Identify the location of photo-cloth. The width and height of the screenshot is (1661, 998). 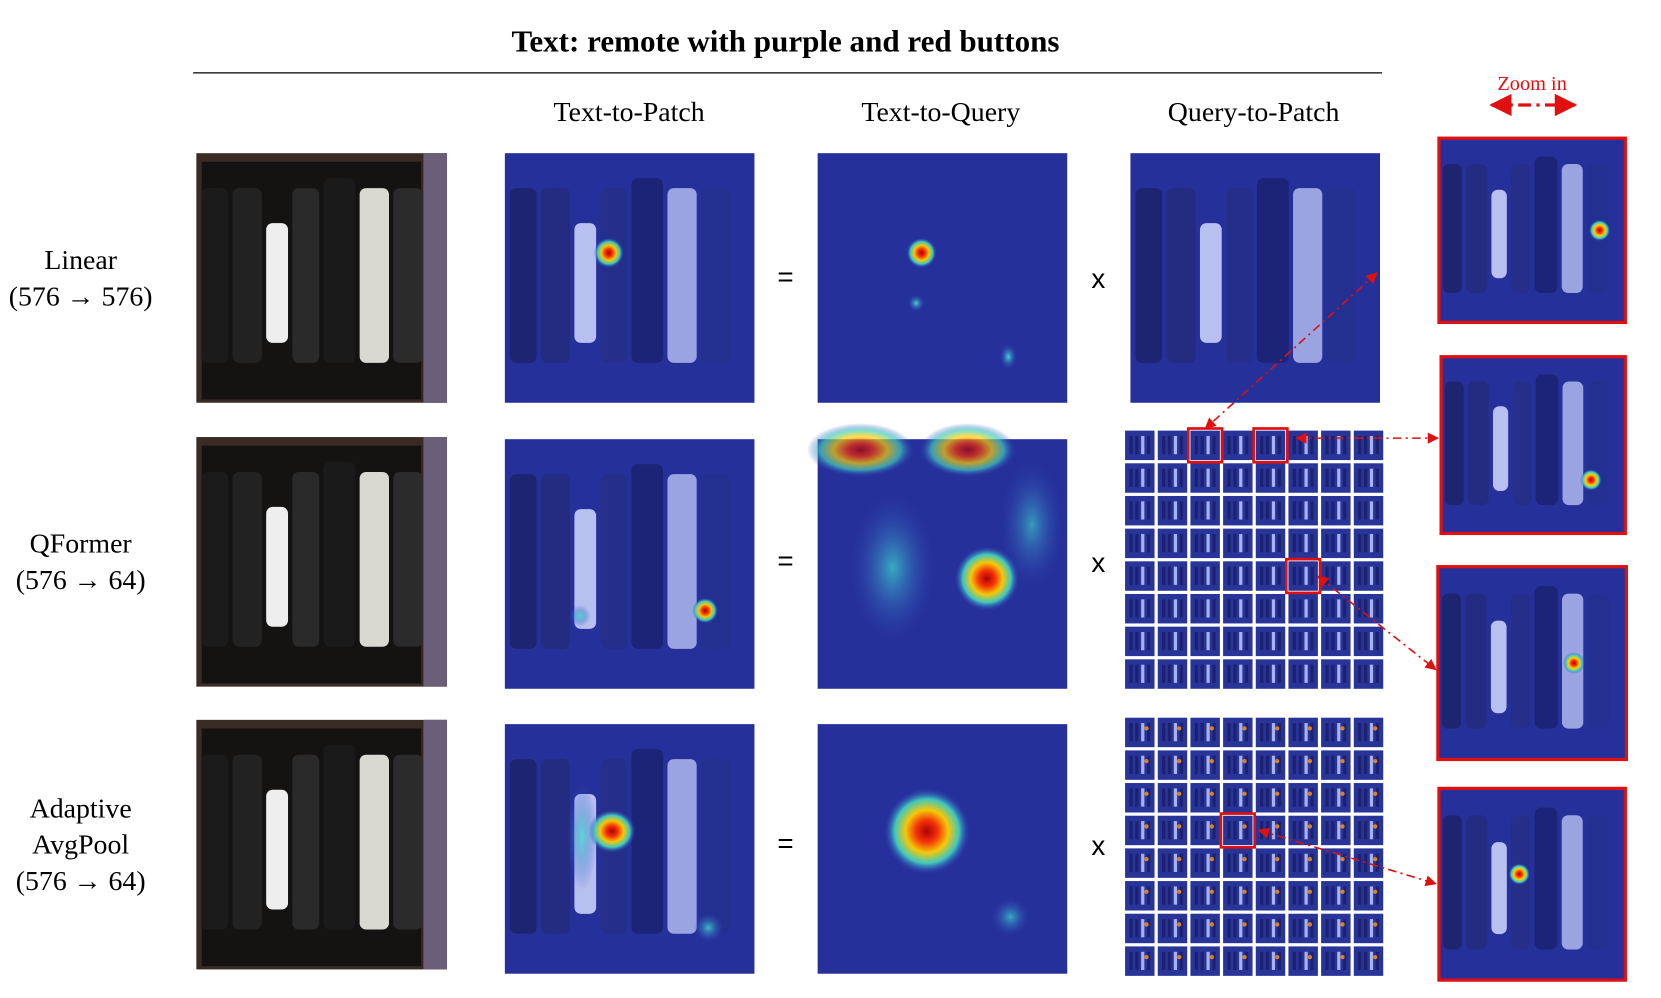
(435, 562).